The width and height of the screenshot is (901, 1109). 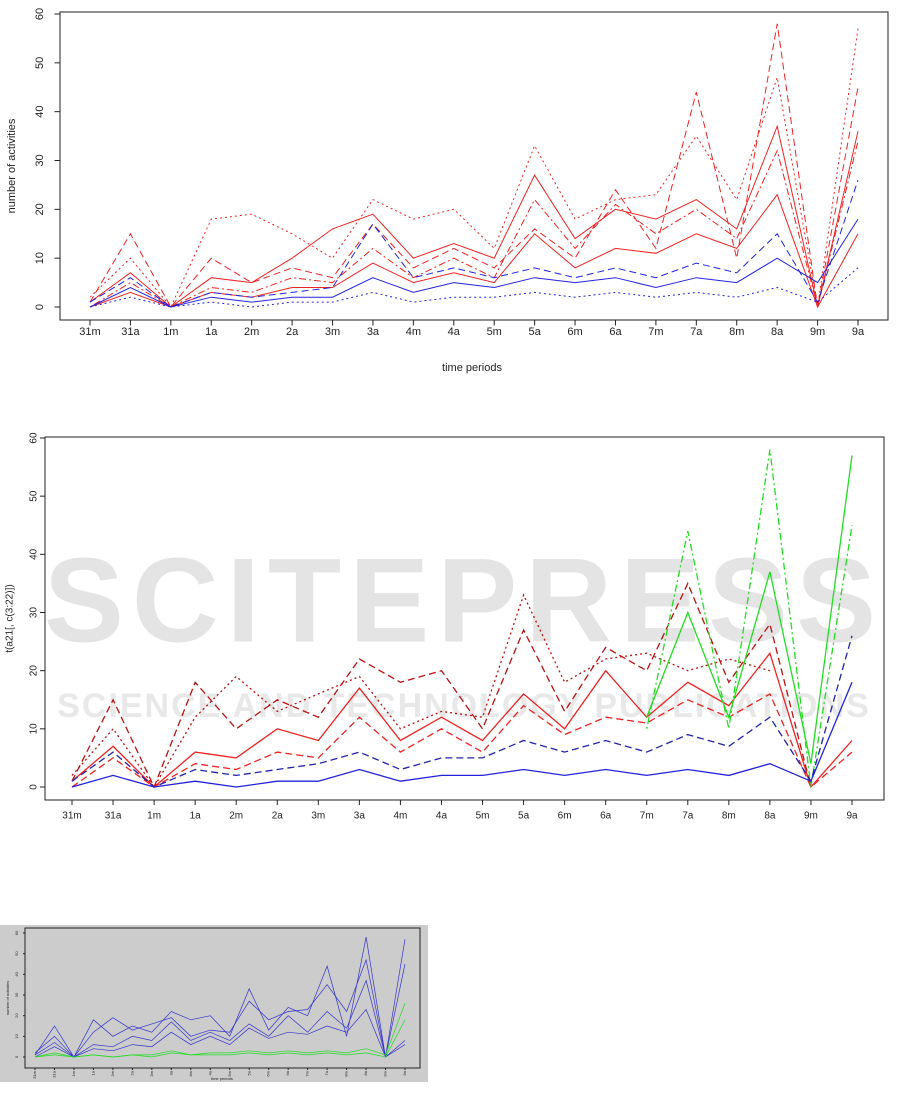 I want to click on x-tick-label: 1a, so click(x=196, y=816).